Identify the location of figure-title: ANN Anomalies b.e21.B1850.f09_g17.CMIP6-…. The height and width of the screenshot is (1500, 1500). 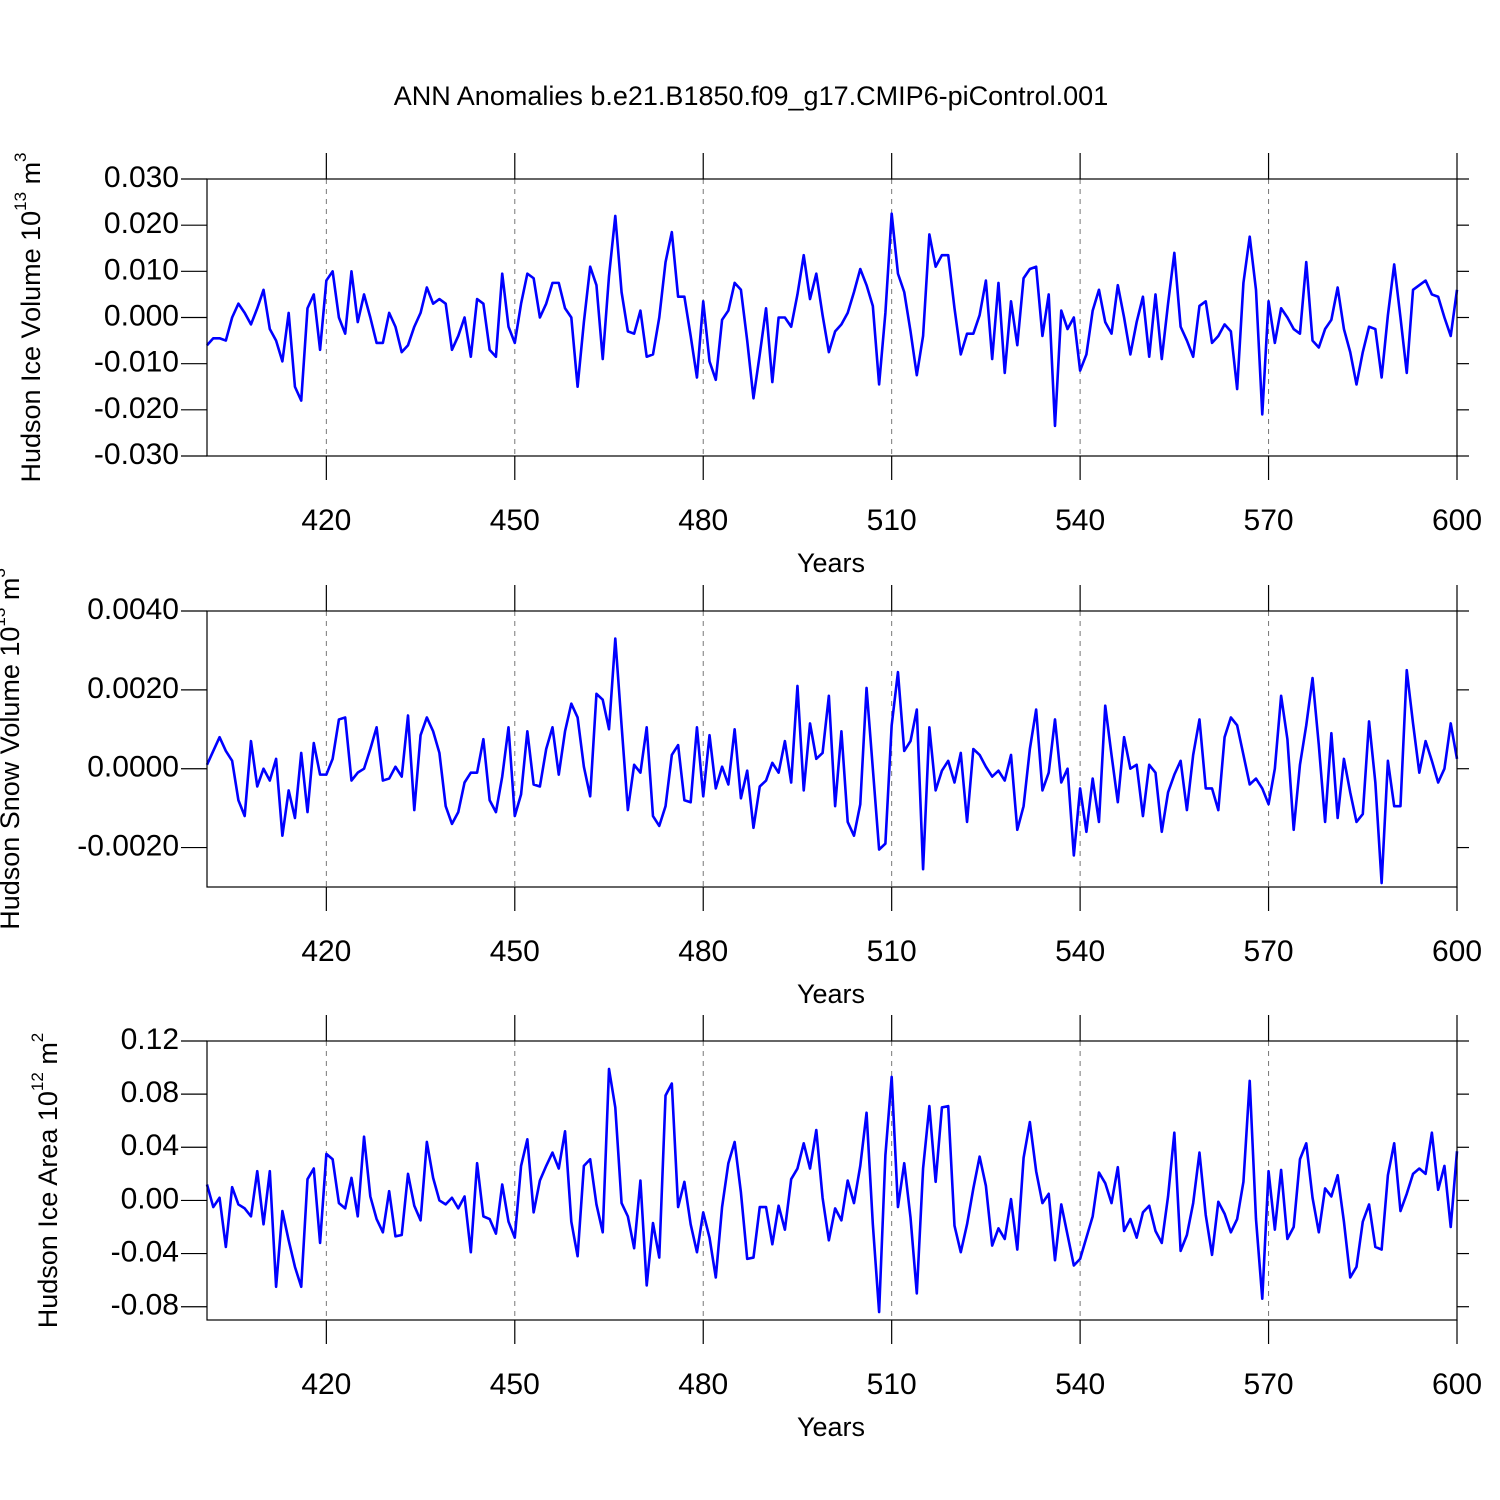
(751, 96).